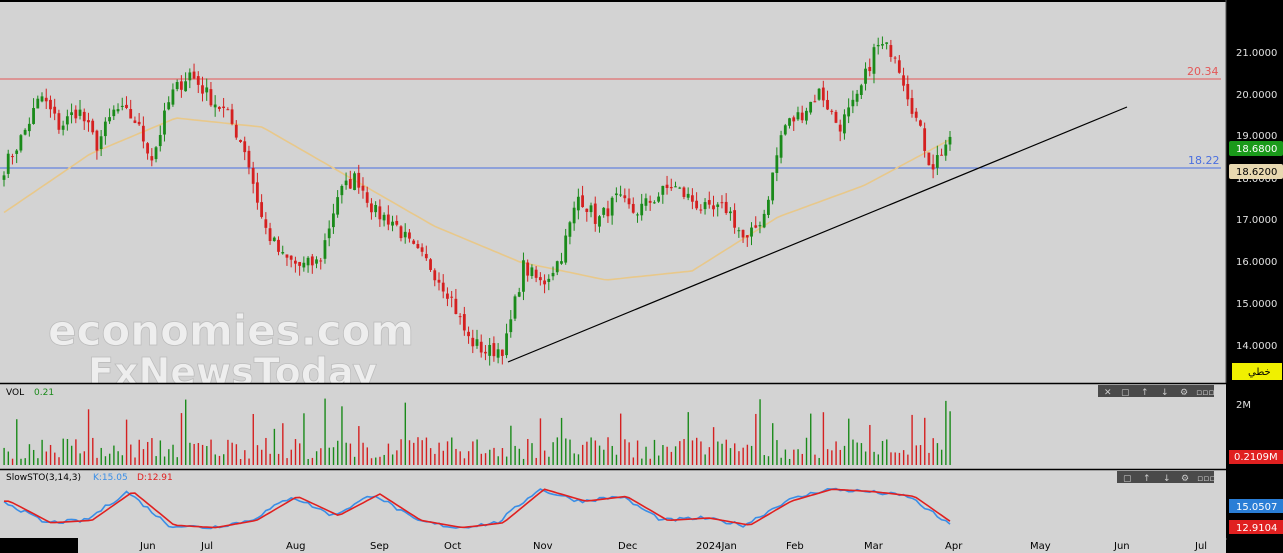 The image size is (1283, 553). What do you see at coordinates (477, 508) in the screenshot?
I see `stochastic-d-line` at bounding box center [477, 508].